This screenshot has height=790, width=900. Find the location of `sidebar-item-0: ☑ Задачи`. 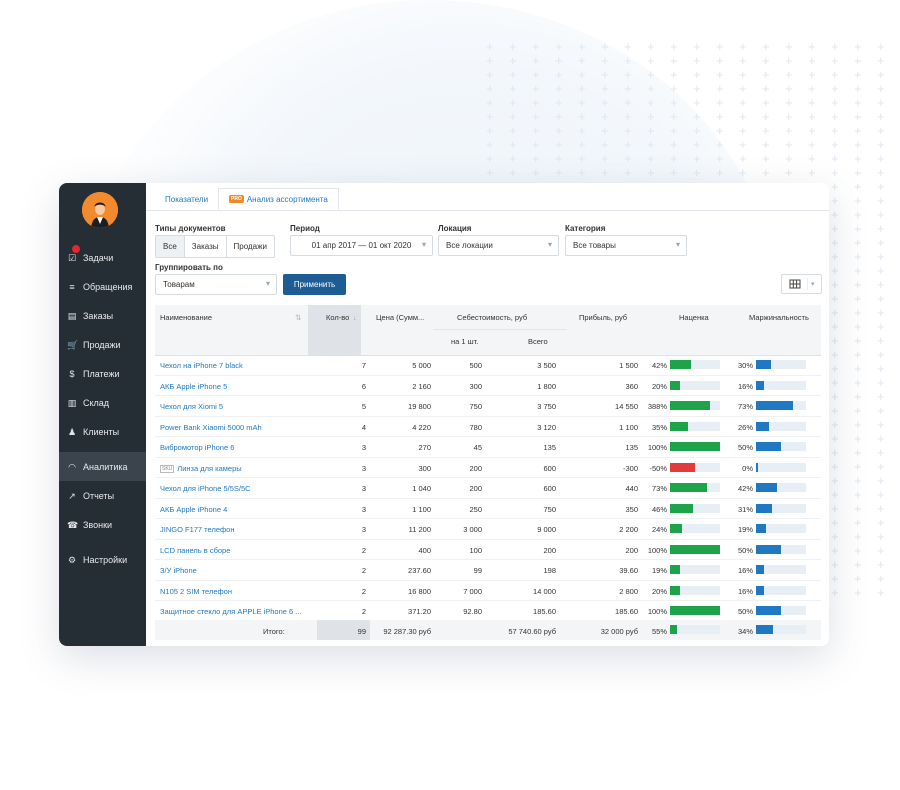

sidebar-item-0: ☑ Задачи is located at coordinates (102, 257).